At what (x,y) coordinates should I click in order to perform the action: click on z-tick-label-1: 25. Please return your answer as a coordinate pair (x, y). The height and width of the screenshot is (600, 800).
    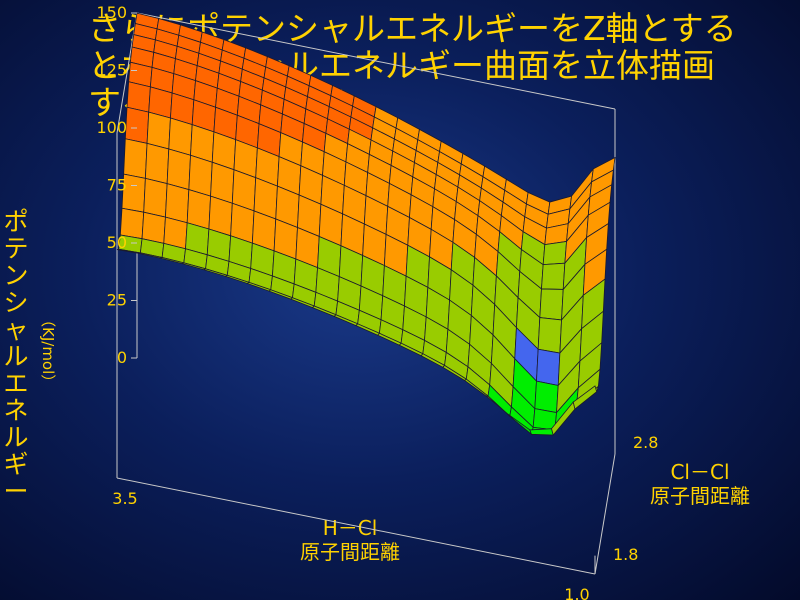
    Looking at the image, I should click on (117, 300).